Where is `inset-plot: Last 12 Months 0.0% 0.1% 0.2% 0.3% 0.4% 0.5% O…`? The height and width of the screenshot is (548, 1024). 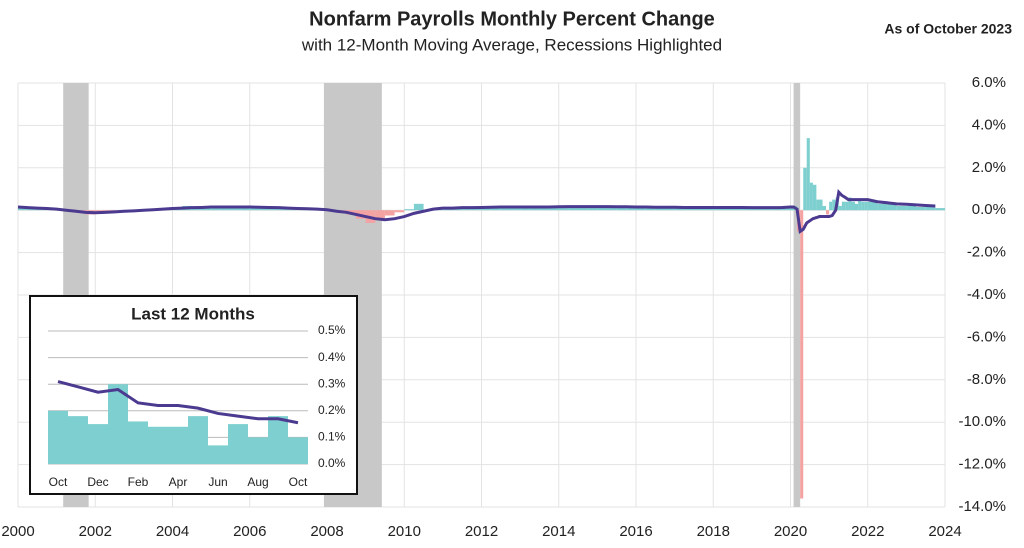 inset-plot: Last 12 Months 0.0% 0.1% 0.2% 0.3% 0.4% 0.5% O… is located at coordinates (193, 395).